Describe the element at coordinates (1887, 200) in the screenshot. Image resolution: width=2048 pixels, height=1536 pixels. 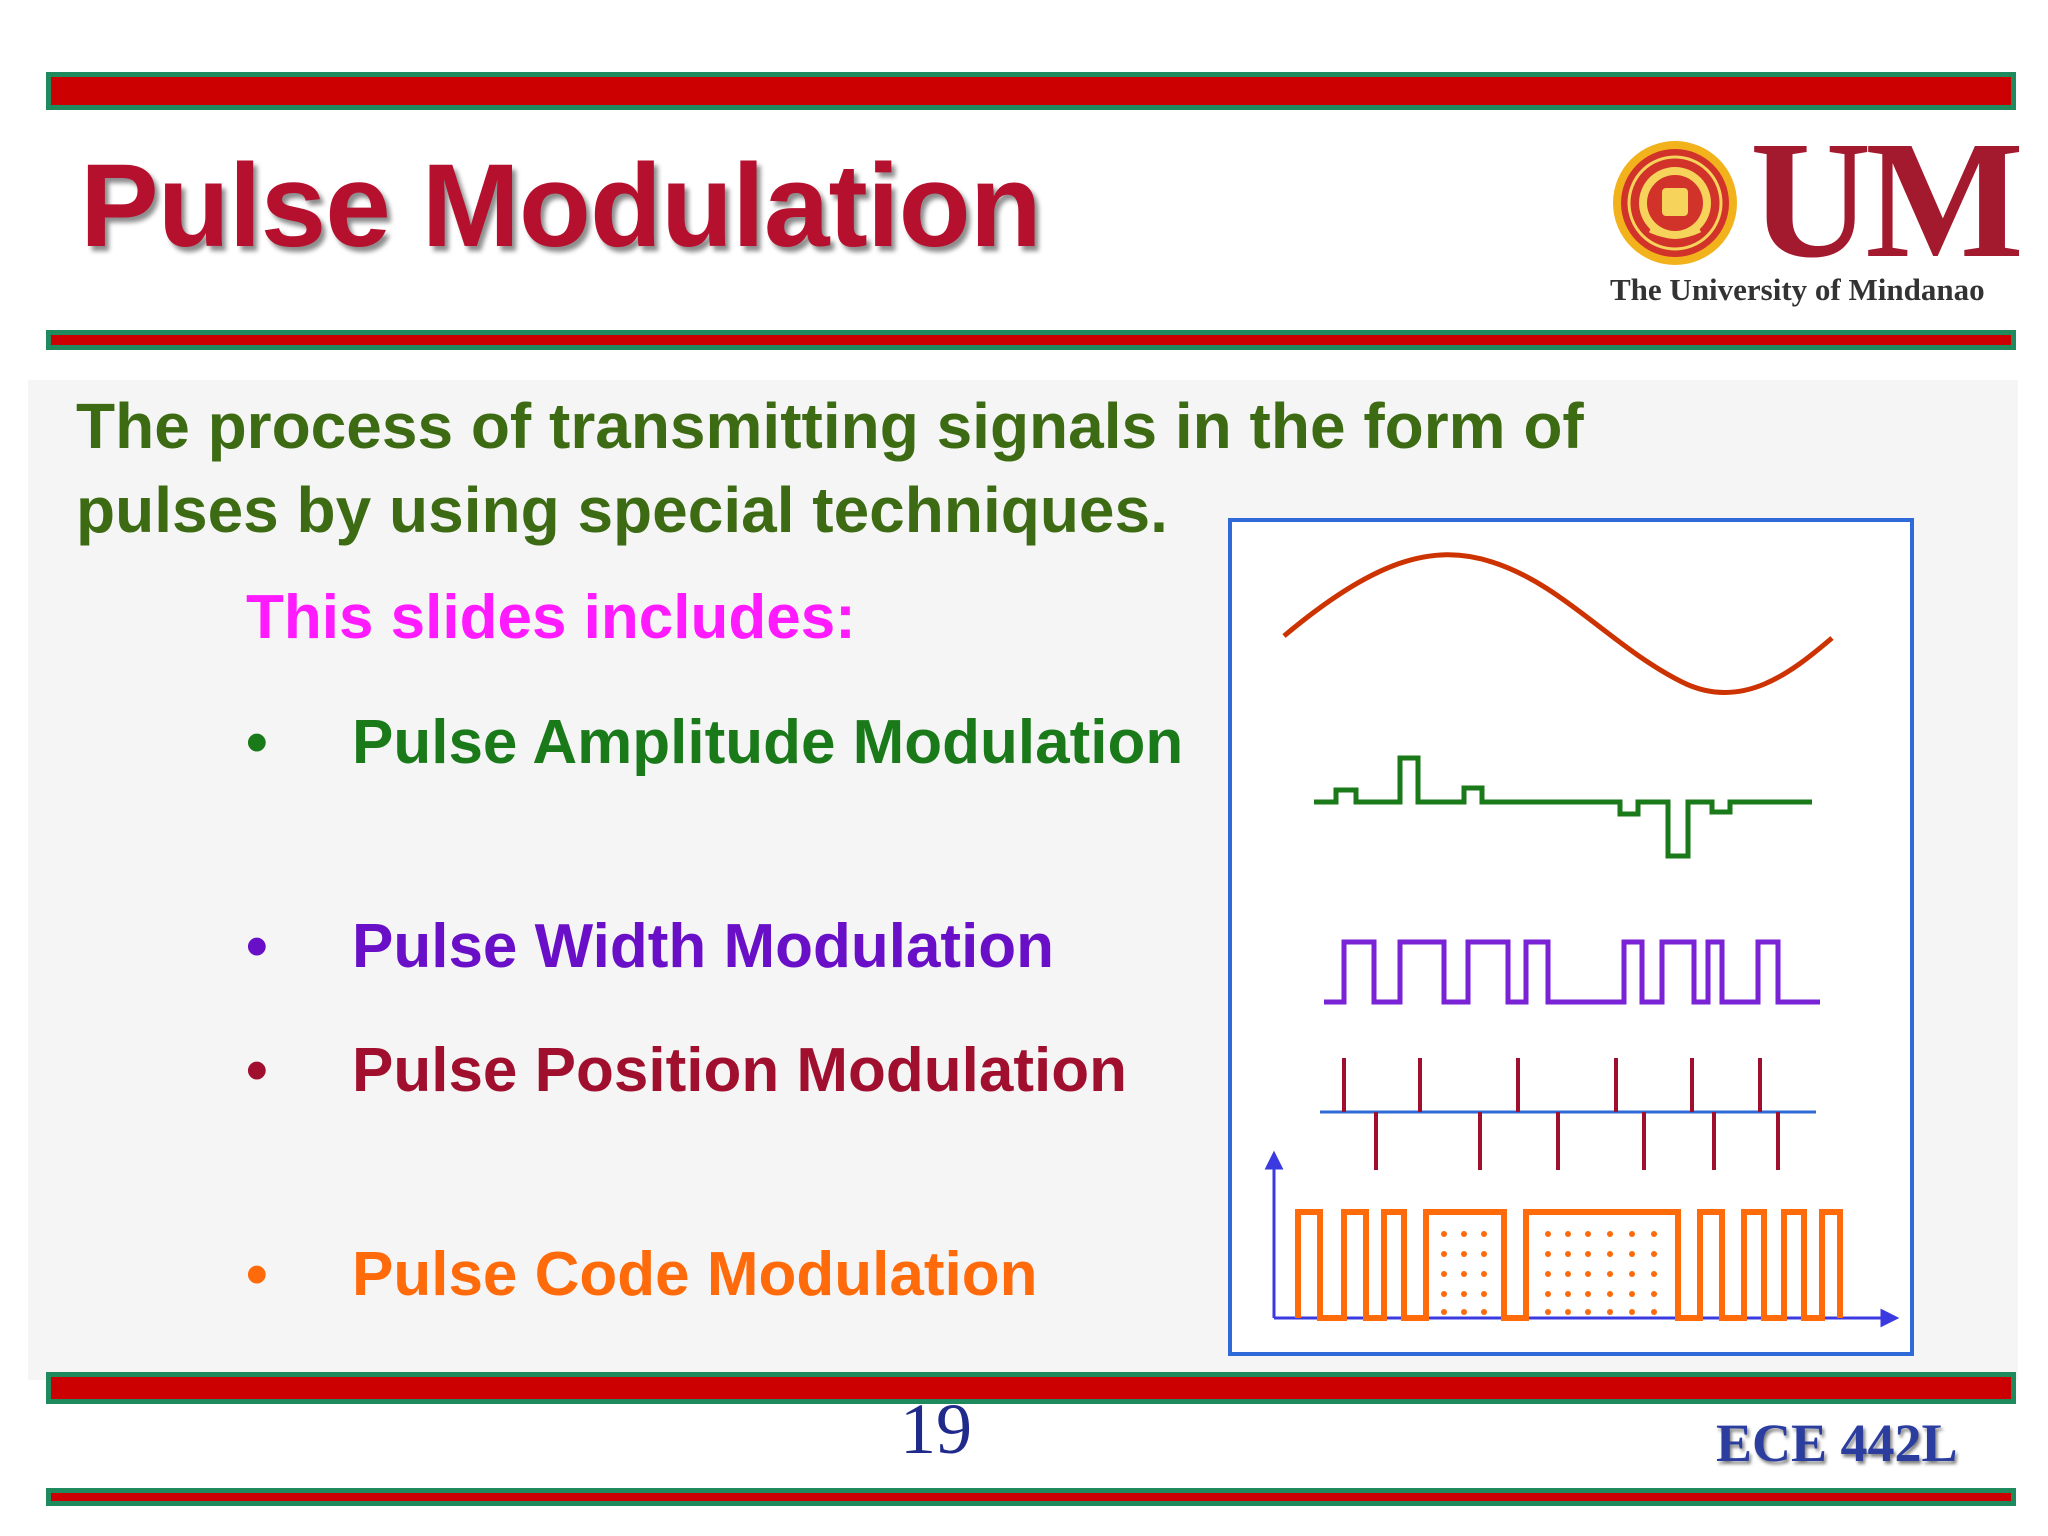
I see `logo-um-mark: UM` at that location.